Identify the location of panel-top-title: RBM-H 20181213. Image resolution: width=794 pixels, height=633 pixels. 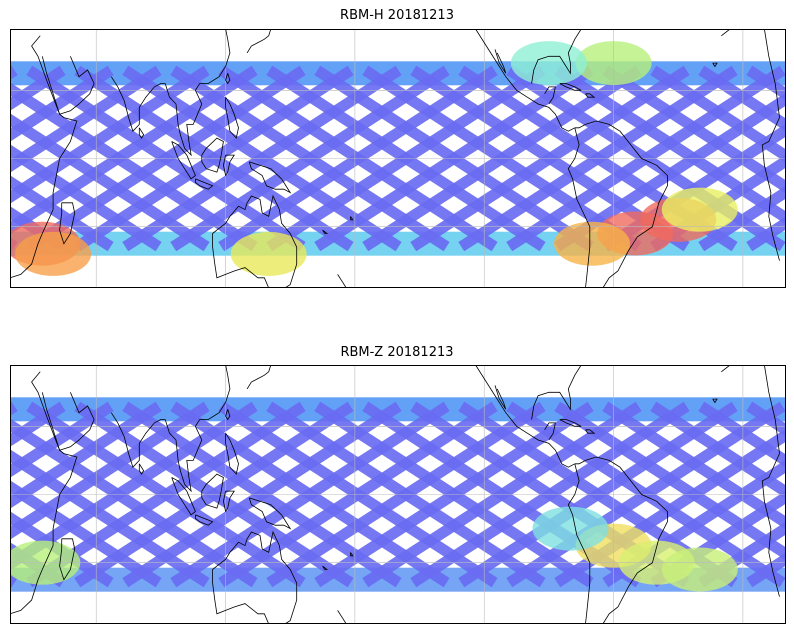
(397, 15).